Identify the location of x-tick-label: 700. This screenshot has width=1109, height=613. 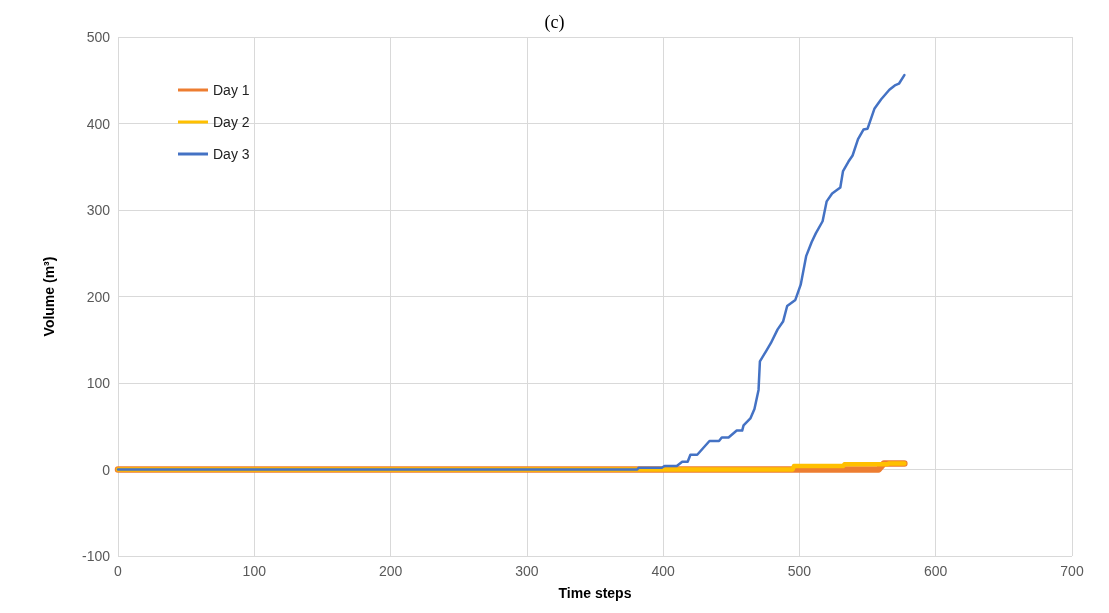
(1072, 571).